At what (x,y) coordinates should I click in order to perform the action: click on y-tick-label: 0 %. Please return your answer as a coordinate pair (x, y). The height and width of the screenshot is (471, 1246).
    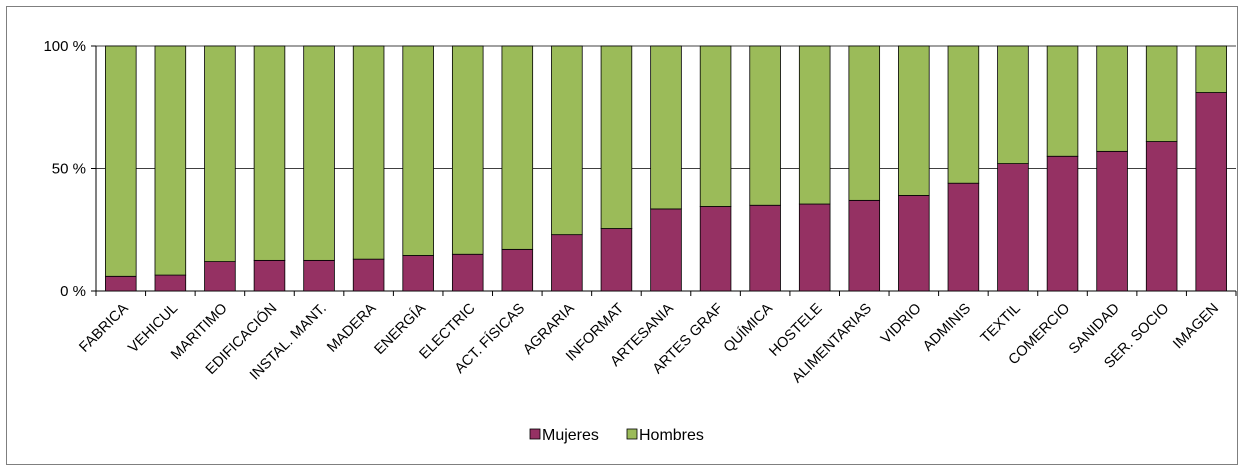
    Looking at the image, I should click on (73, 291).